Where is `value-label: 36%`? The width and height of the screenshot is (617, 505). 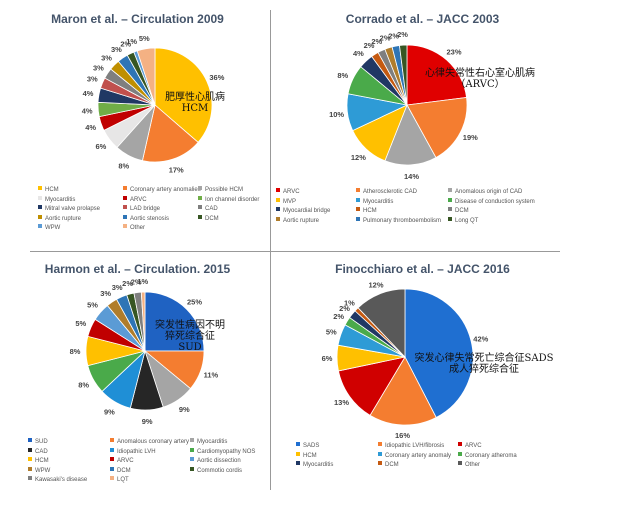
value-label: 36% is located at coordinates (216, 77).